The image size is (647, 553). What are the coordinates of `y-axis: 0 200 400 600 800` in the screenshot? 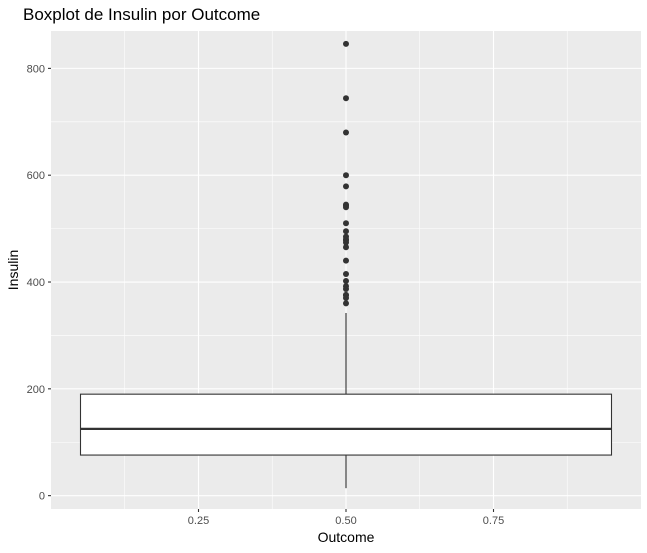 It's located at (39, 283).